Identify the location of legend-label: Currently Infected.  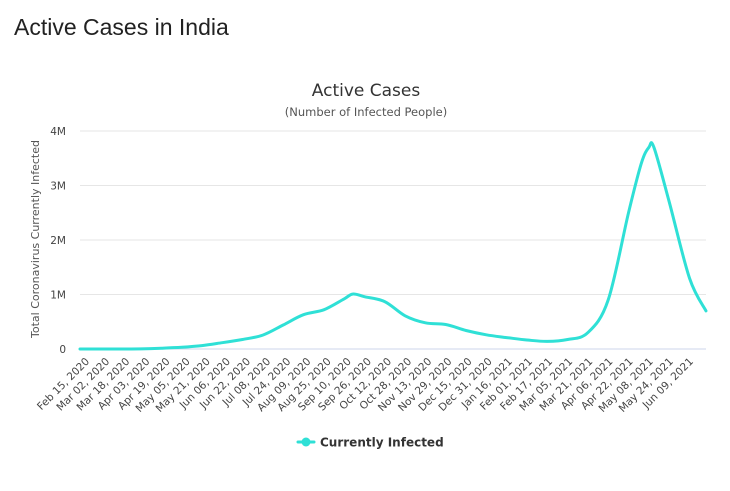
(382, 443).